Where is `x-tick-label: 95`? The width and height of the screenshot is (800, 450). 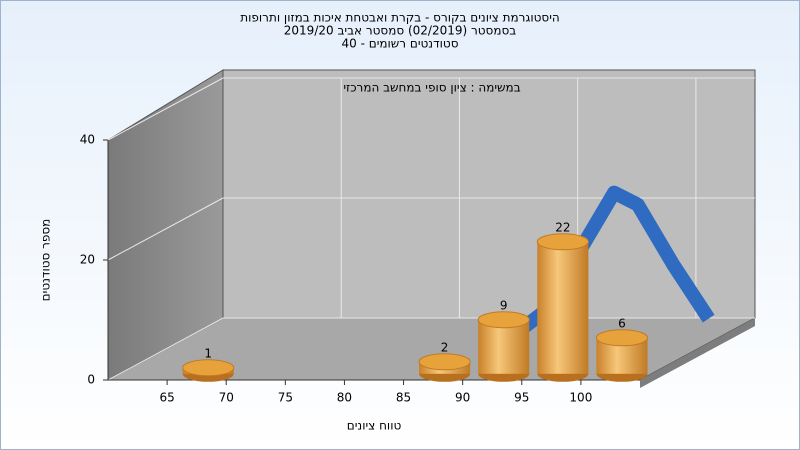
x-tick-label: 95 is located at coordinates (521, 398).